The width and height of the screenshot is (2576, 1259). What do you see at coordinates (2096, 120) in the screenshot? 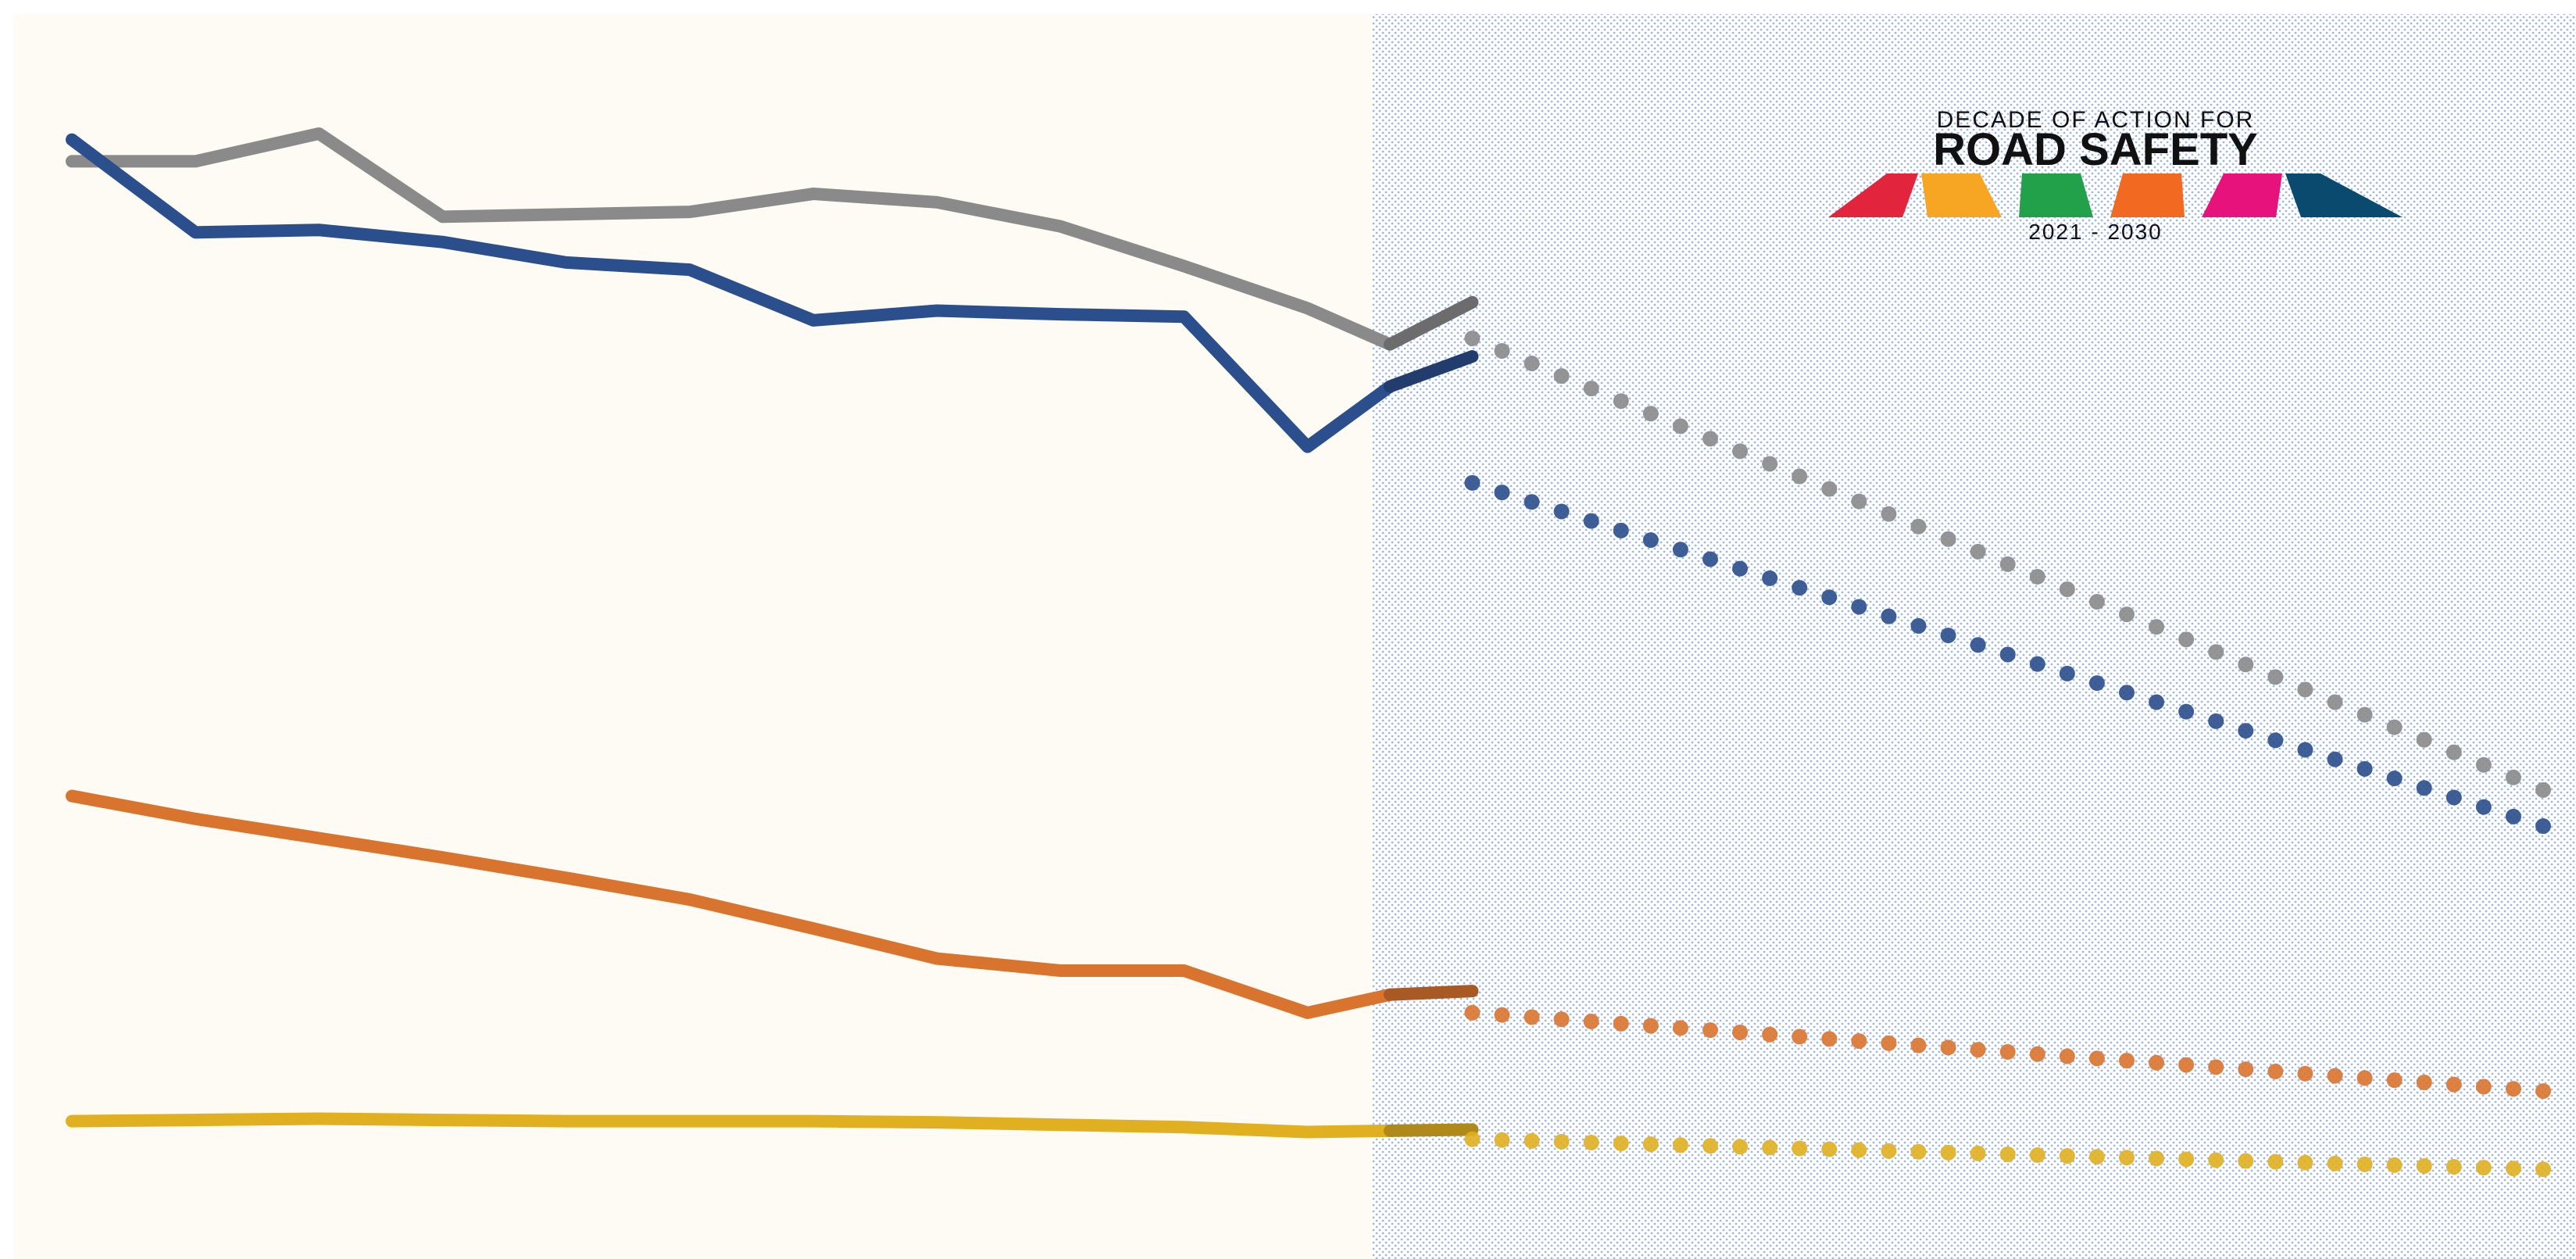
I see `logo-line1: DECADE OF ACTION FOR` at bounding box center [2096, 120].